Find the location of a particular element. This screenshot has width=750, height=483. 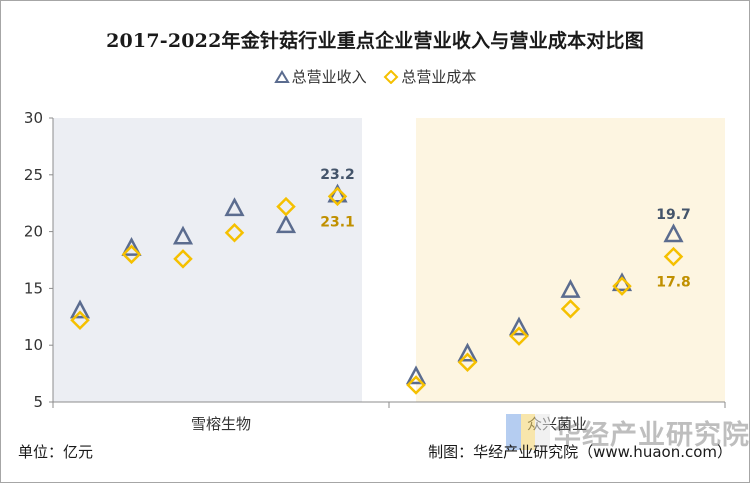

triangle-icon is located at coordinates (281, 76).